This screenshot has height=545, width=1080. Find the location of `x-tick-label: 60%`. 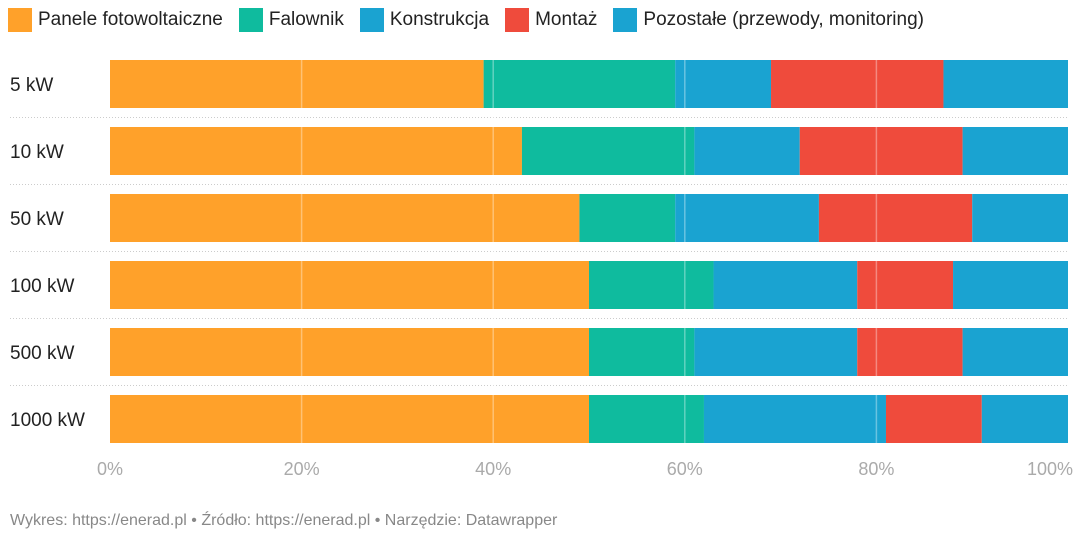

x-tick-label: 60% is located at coordinates (685, 469).